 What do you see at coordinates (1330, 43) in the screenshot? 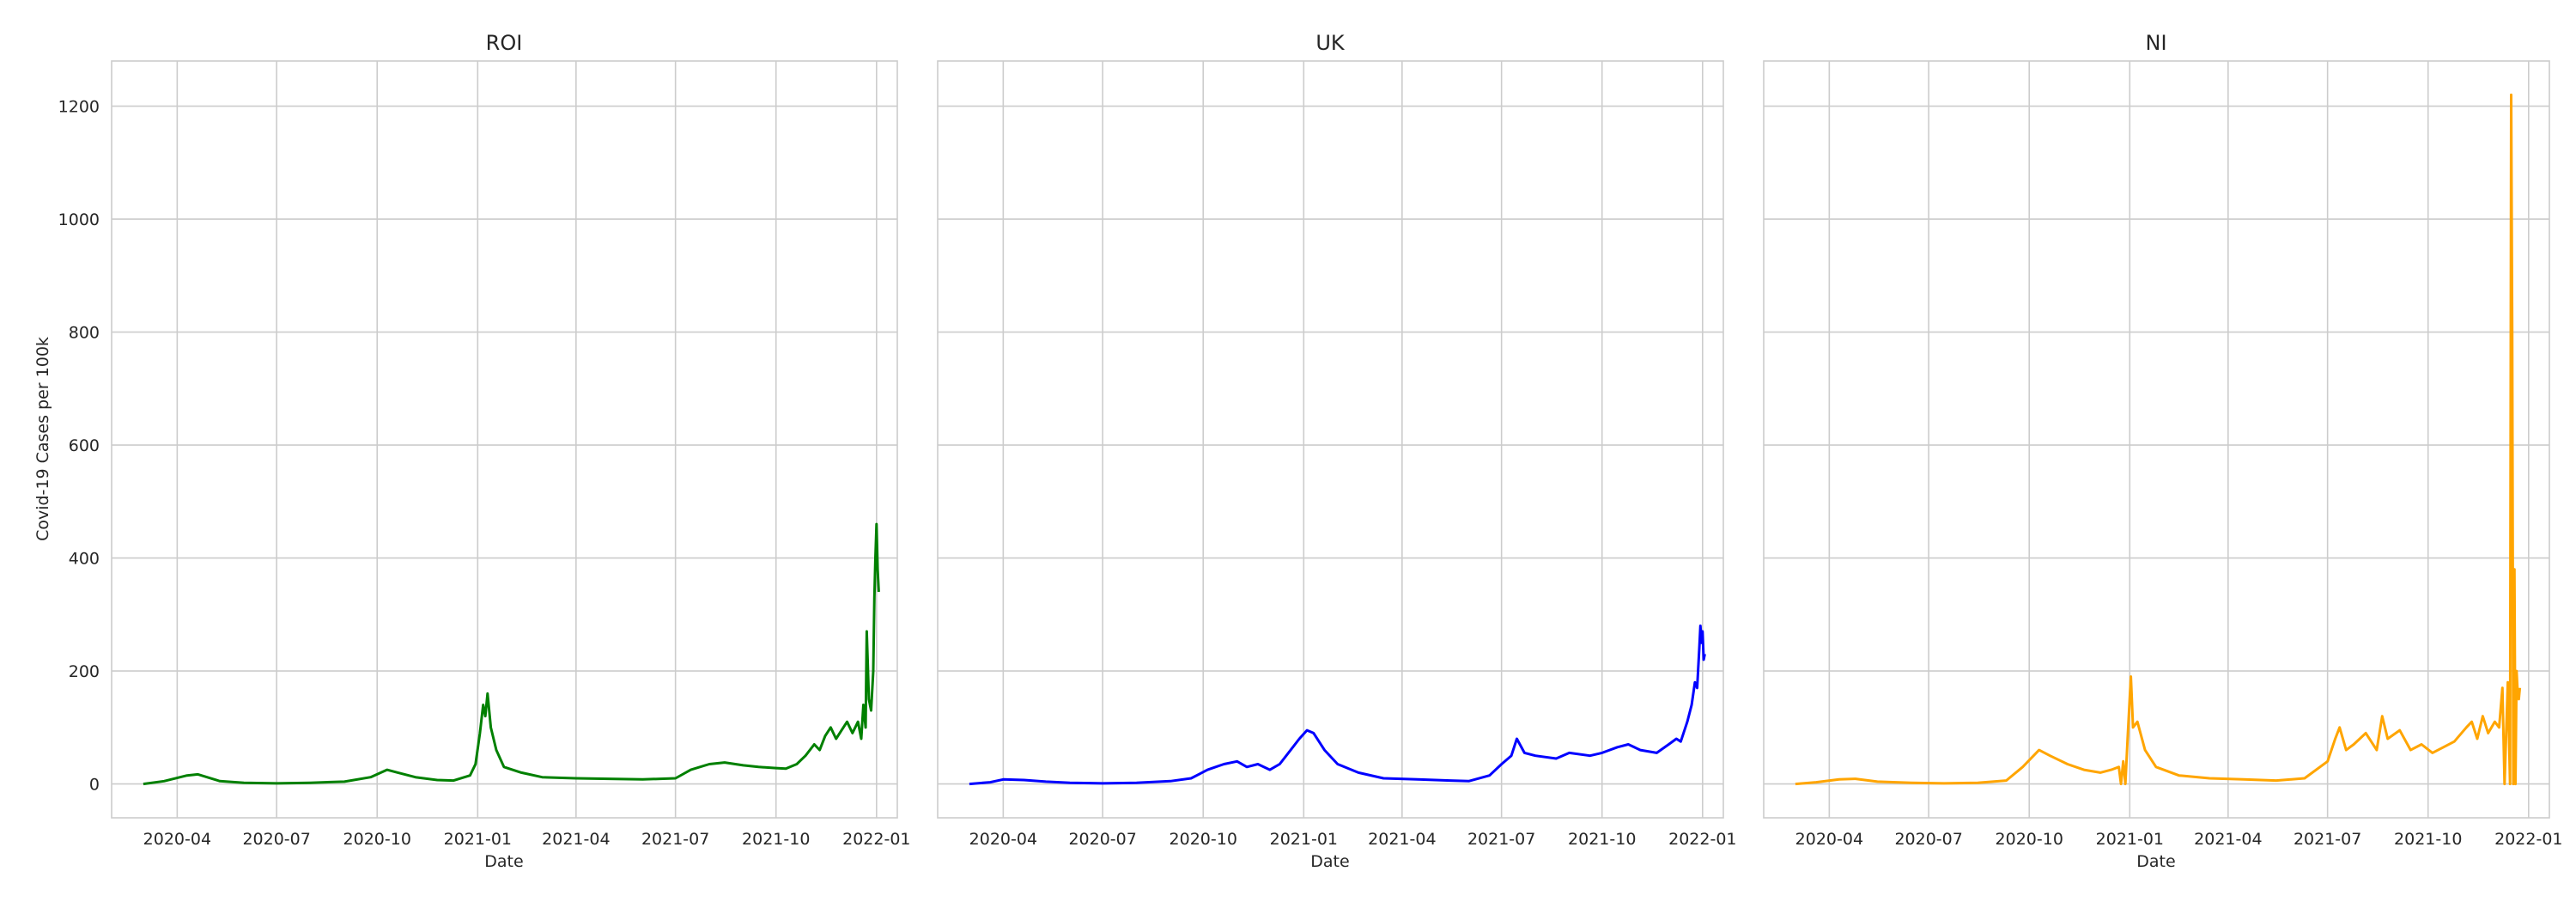
I see `panel-title: UK` at bounding box center [1330, 43].